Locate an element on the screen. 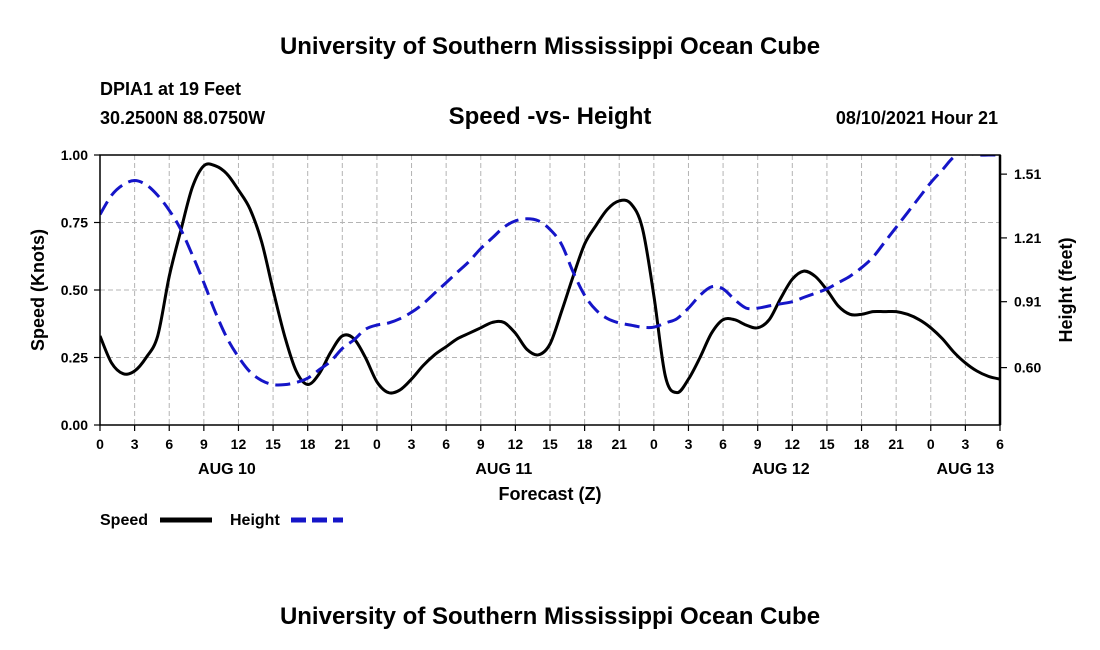  y-tick-label: 0.00 is located at coordinates (74, 425).